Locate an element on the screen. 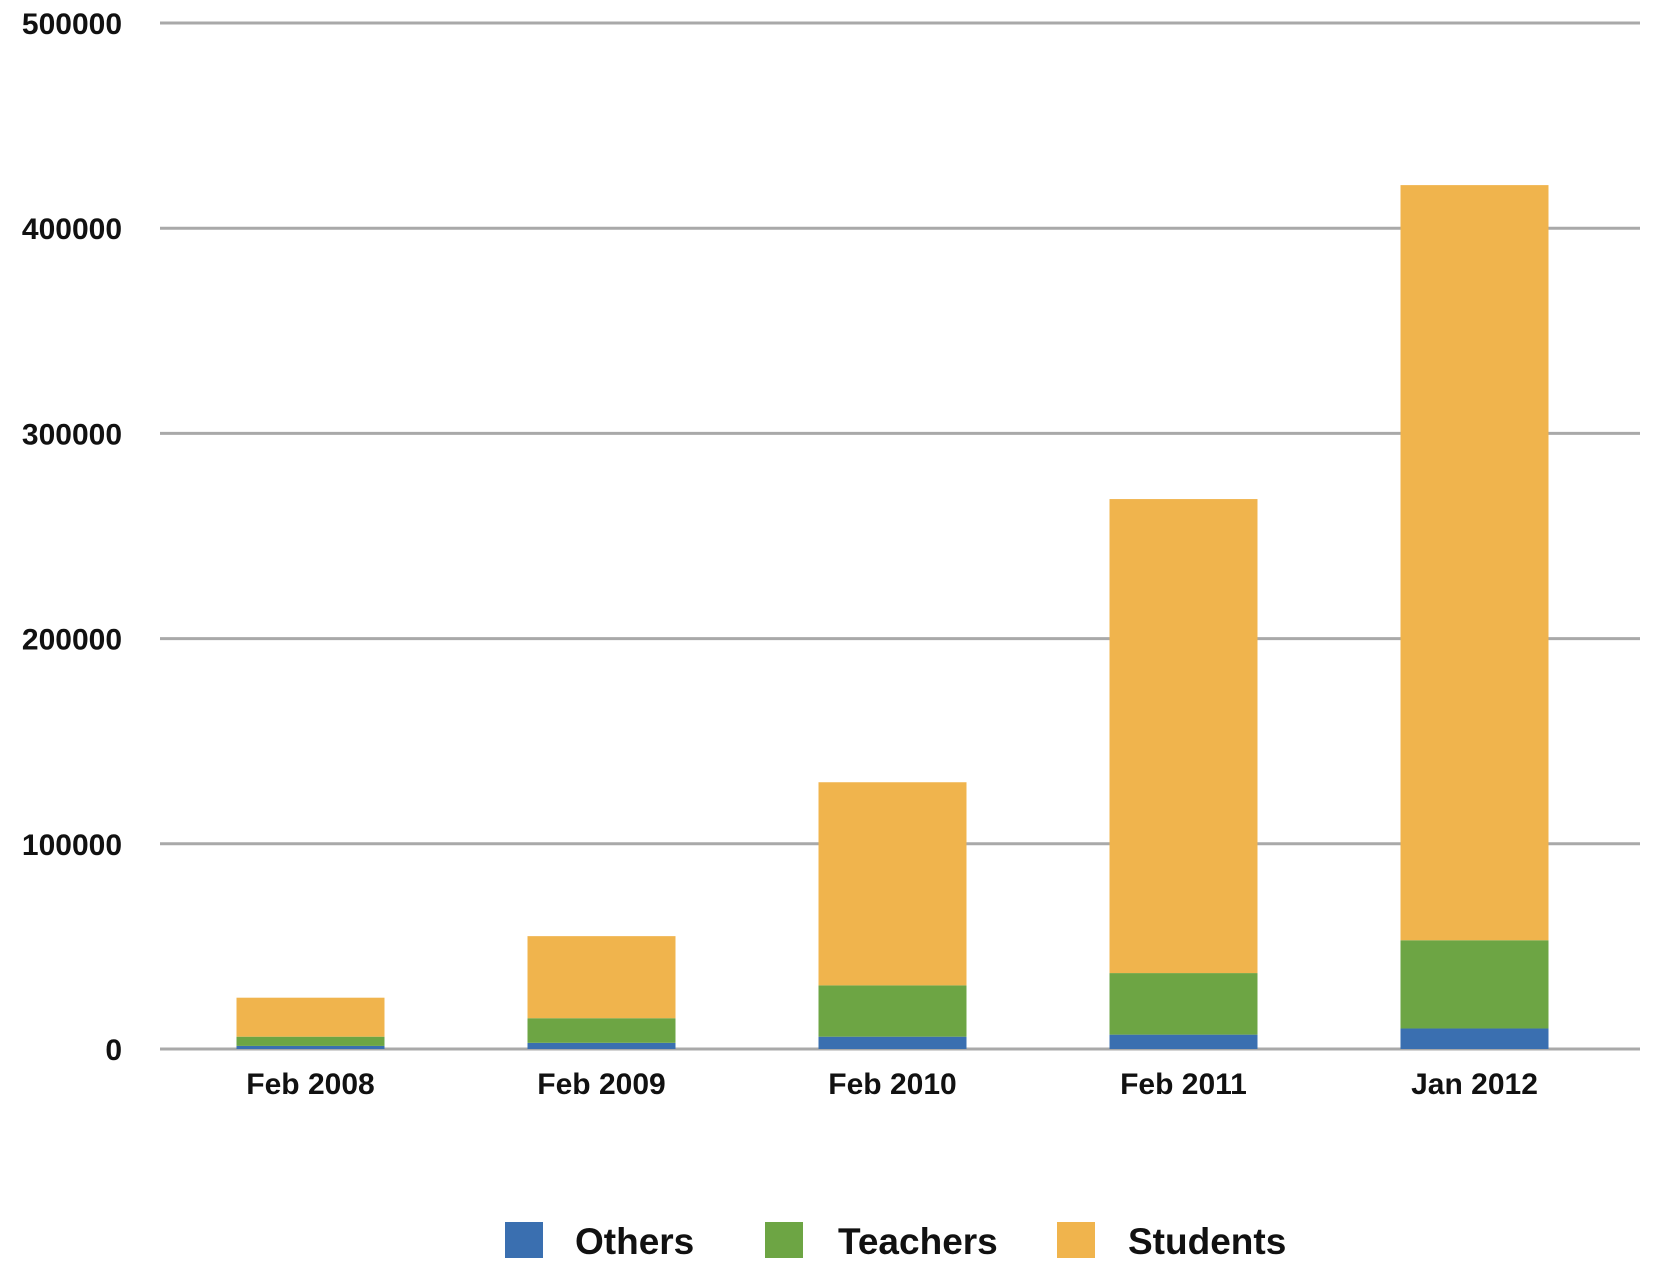 The height and width of the screenshot is (1261, 1668). legend-swatch-others is located at coordinates (524, 1240).